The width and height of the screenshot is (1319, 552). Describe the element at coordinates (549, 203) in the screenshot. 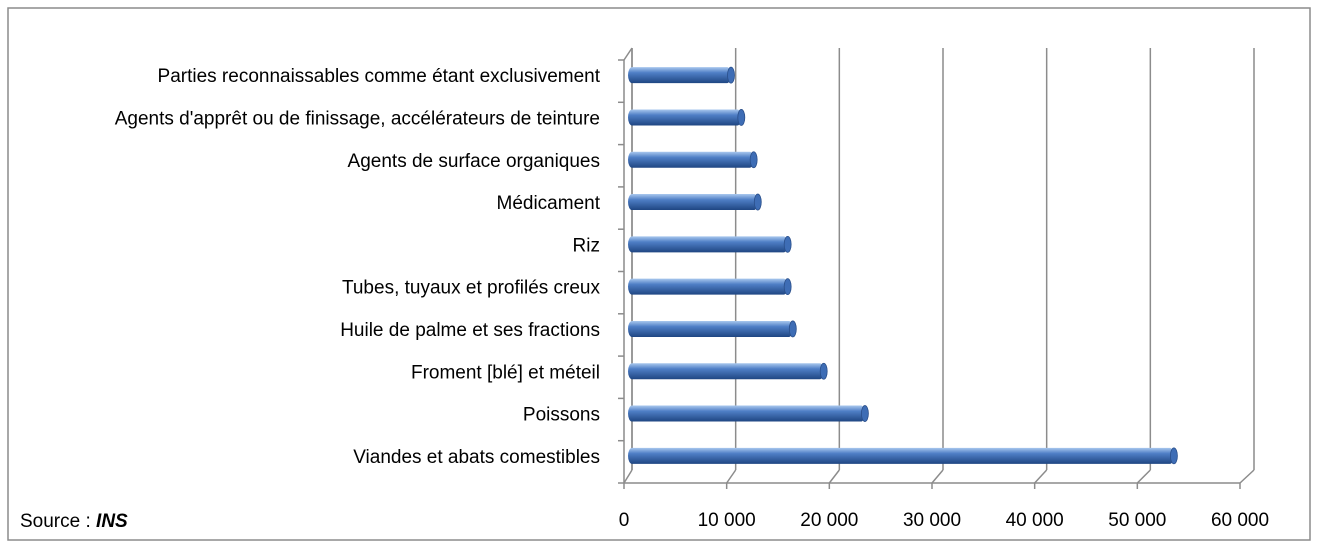

I see `y-tick-label: Médicament` at that location.